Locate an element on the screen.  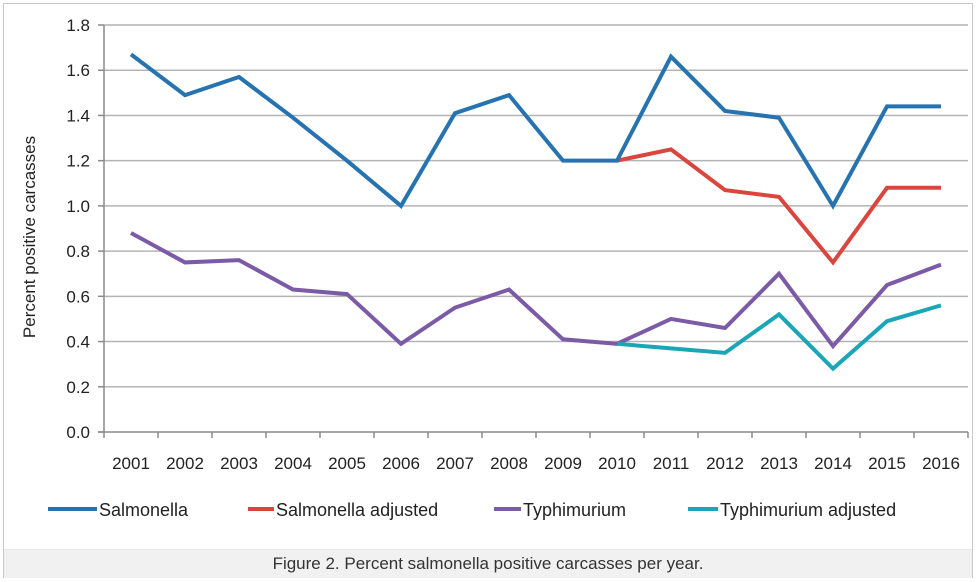
x-tick-label: 2008 is located at coordinates (509, 463).